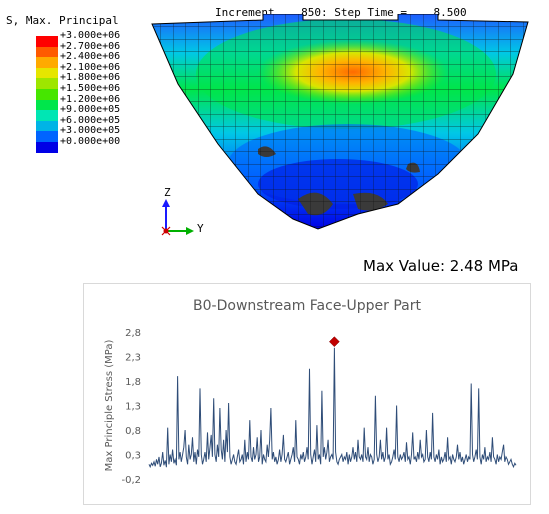 The width and height of the screenshot is (549, 514). What do you see at coordinates (341, 12) in the screenshot?
I see `step-status-text: Increment 850: Step Time = 8.500` at bounding box center [341, 12].